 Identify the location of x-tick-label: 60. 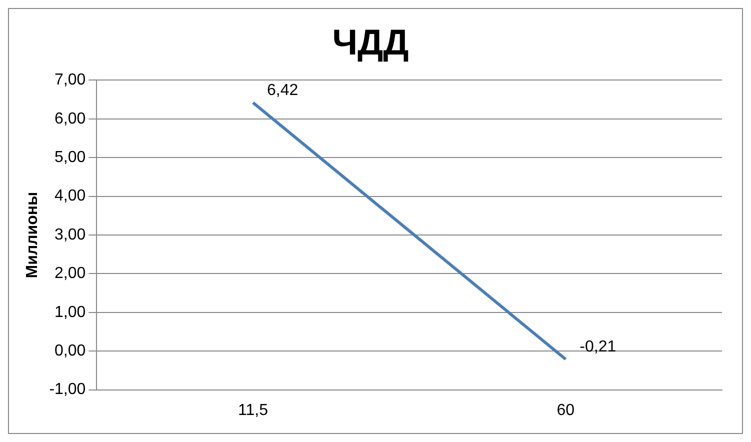
(565, 410).